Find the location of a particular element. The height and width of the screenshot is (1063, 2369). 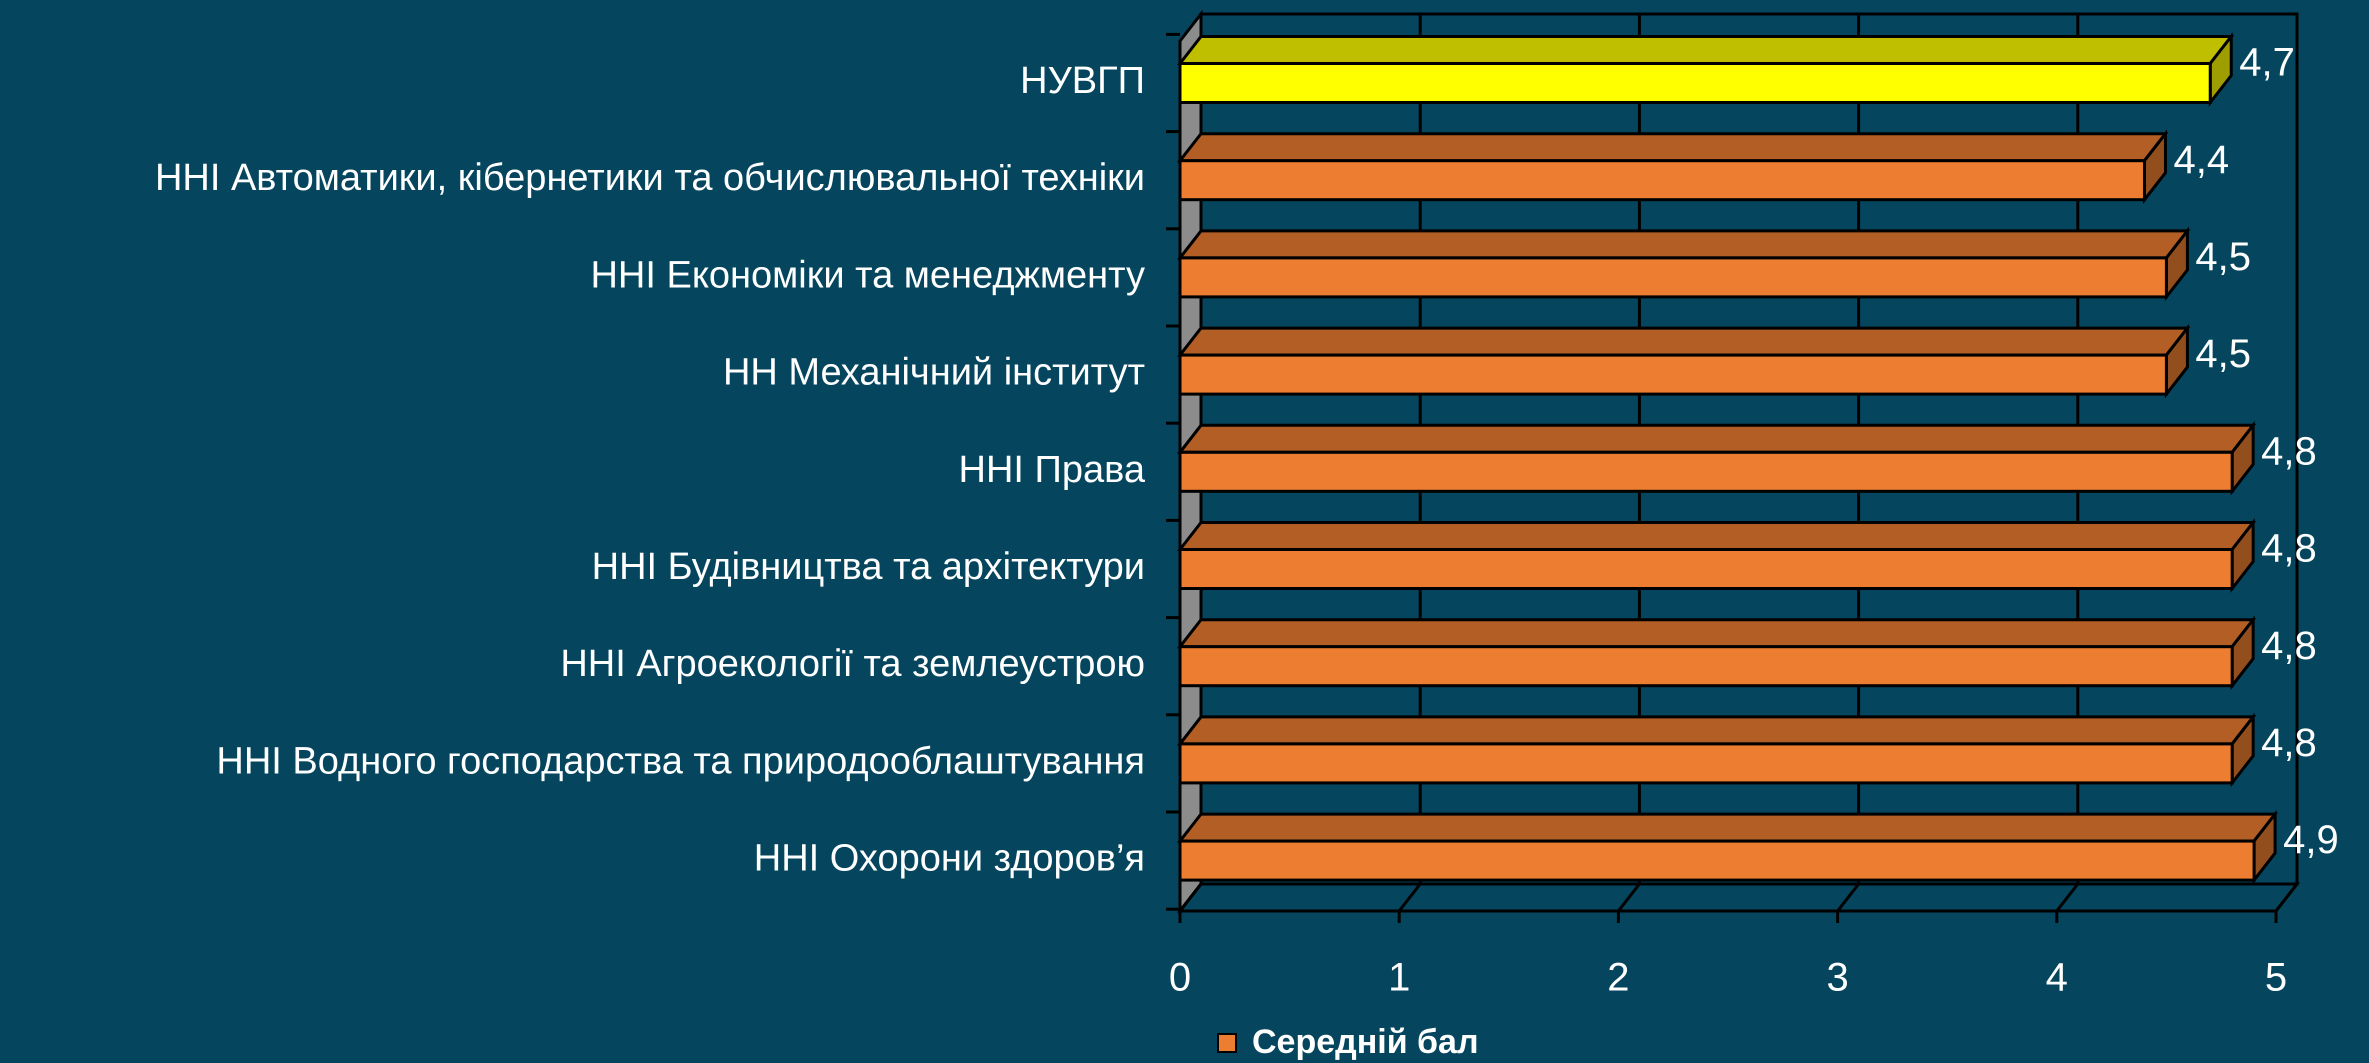

value-label: 4,7 is located at coordinates (2267, 63).